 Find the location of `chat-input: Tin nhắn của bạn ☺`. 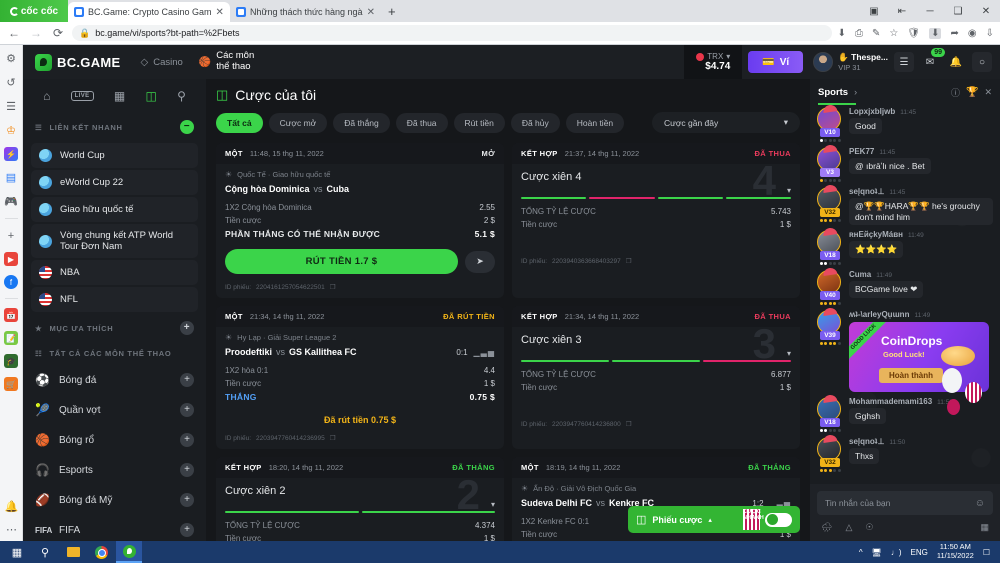

chat-input: Tin nhắn của bạn ☺ is located at coordinates (905, 503).